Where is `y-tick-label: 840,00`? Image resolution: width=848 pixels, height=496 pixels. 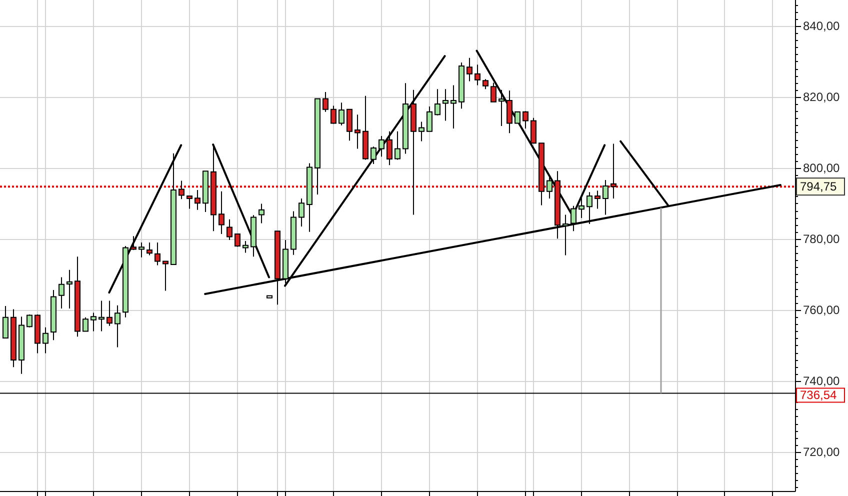
y-tick-label: 840,00 is located at coordinates (821, 25).